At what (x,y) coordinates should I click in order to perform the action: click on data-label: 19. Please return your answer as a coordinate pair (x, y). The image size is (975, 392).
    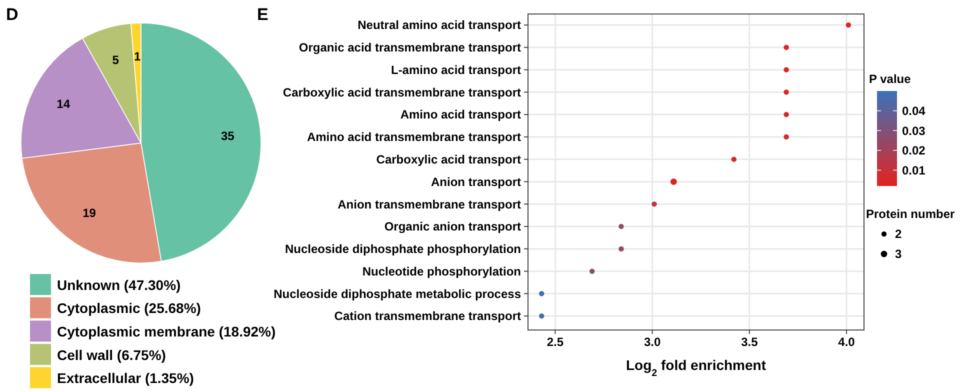
    Looking at the image, I should click on (89, 213).